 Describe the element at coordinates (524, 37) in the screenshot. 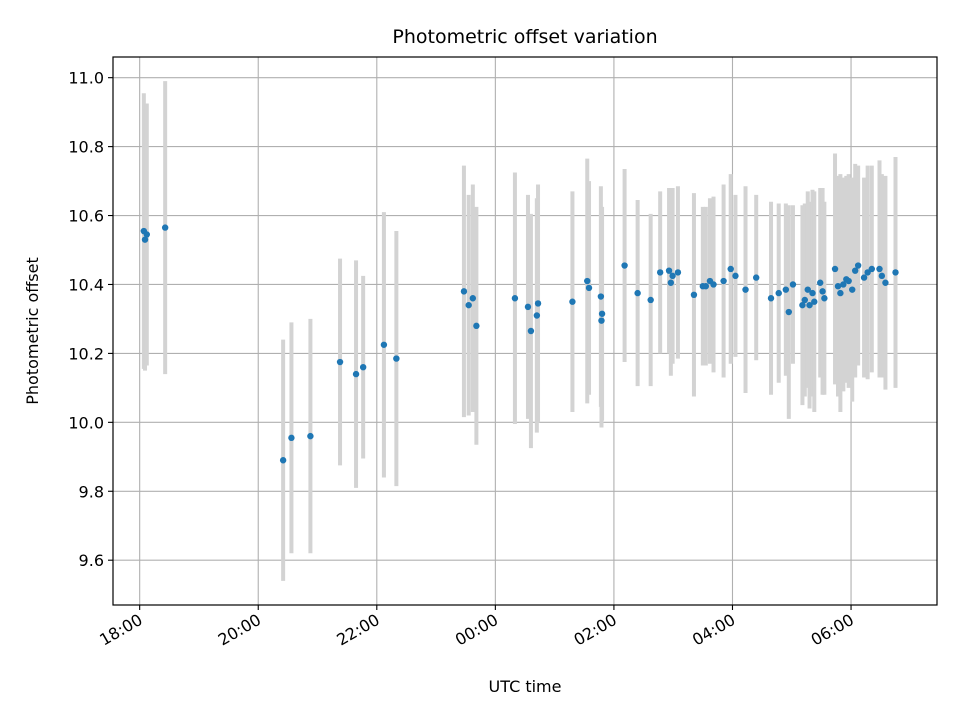

I see `chart-title: Photometric offset variation` at that location.